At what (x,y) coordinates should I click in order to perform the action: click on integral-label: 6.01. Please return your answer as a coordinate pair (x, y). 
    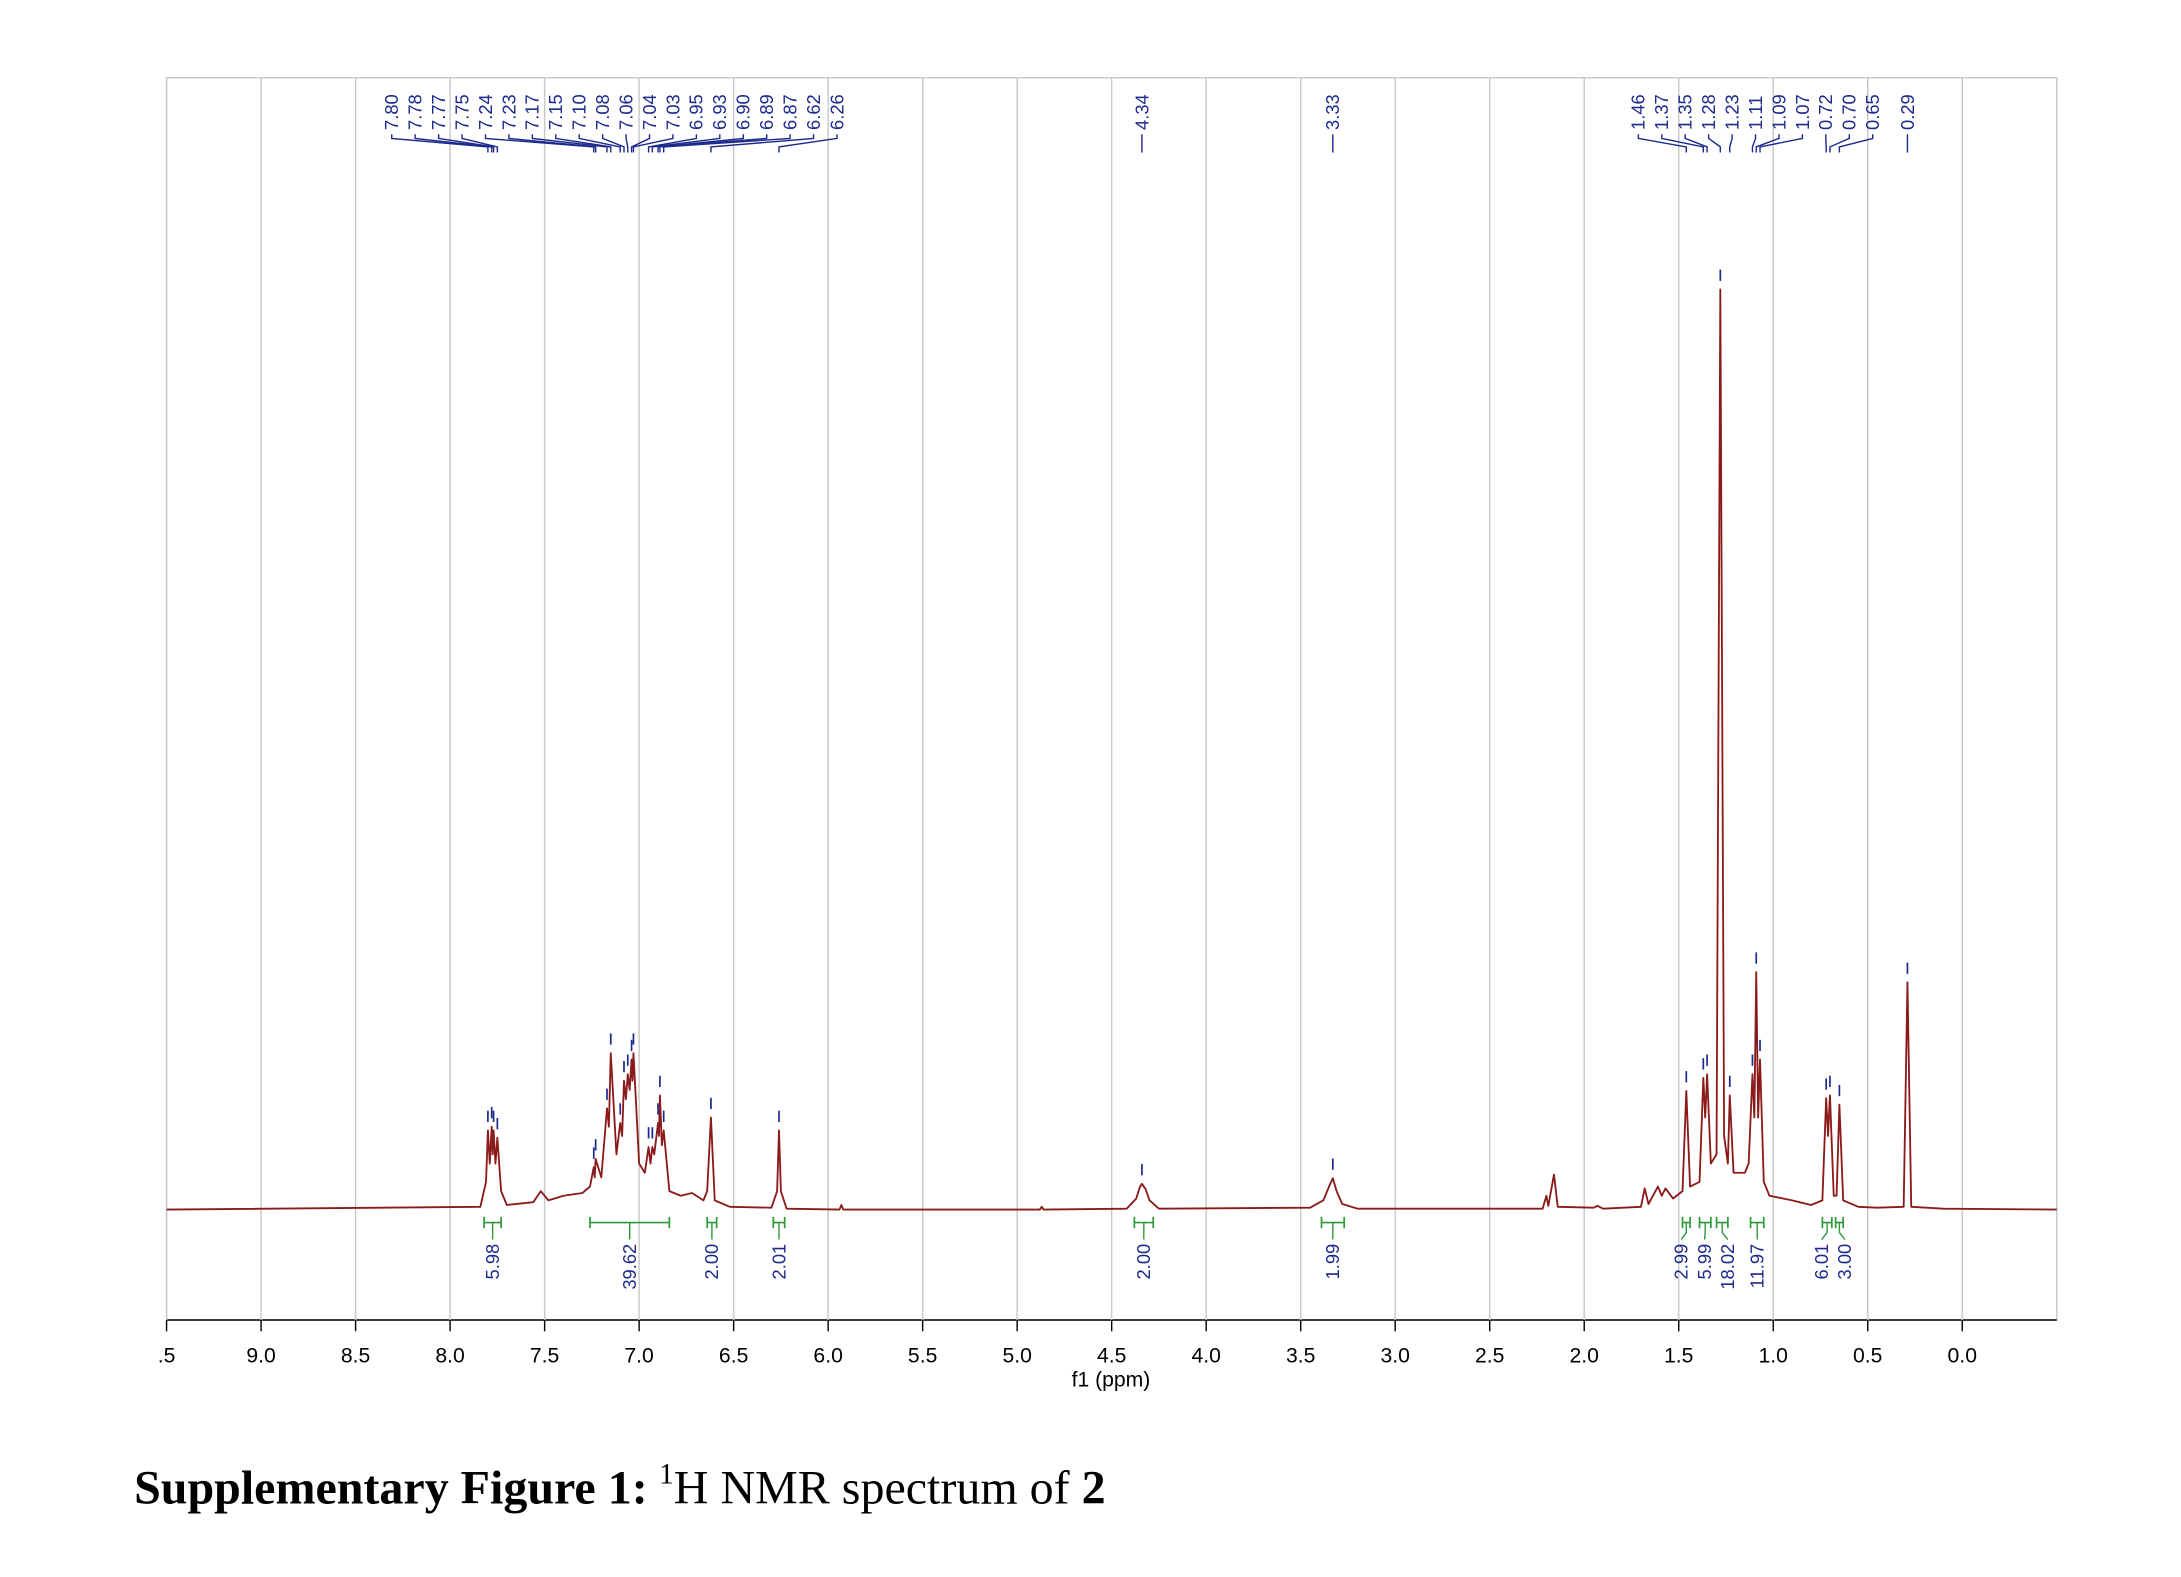
    Looking at the image, I should click on (1821, 1262).